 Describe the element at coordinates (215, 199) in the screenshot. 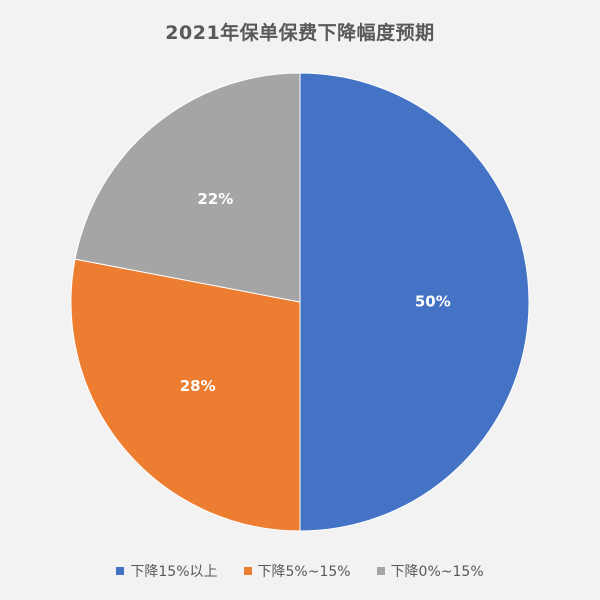

I see `slice-label-2: 22%` at that location.